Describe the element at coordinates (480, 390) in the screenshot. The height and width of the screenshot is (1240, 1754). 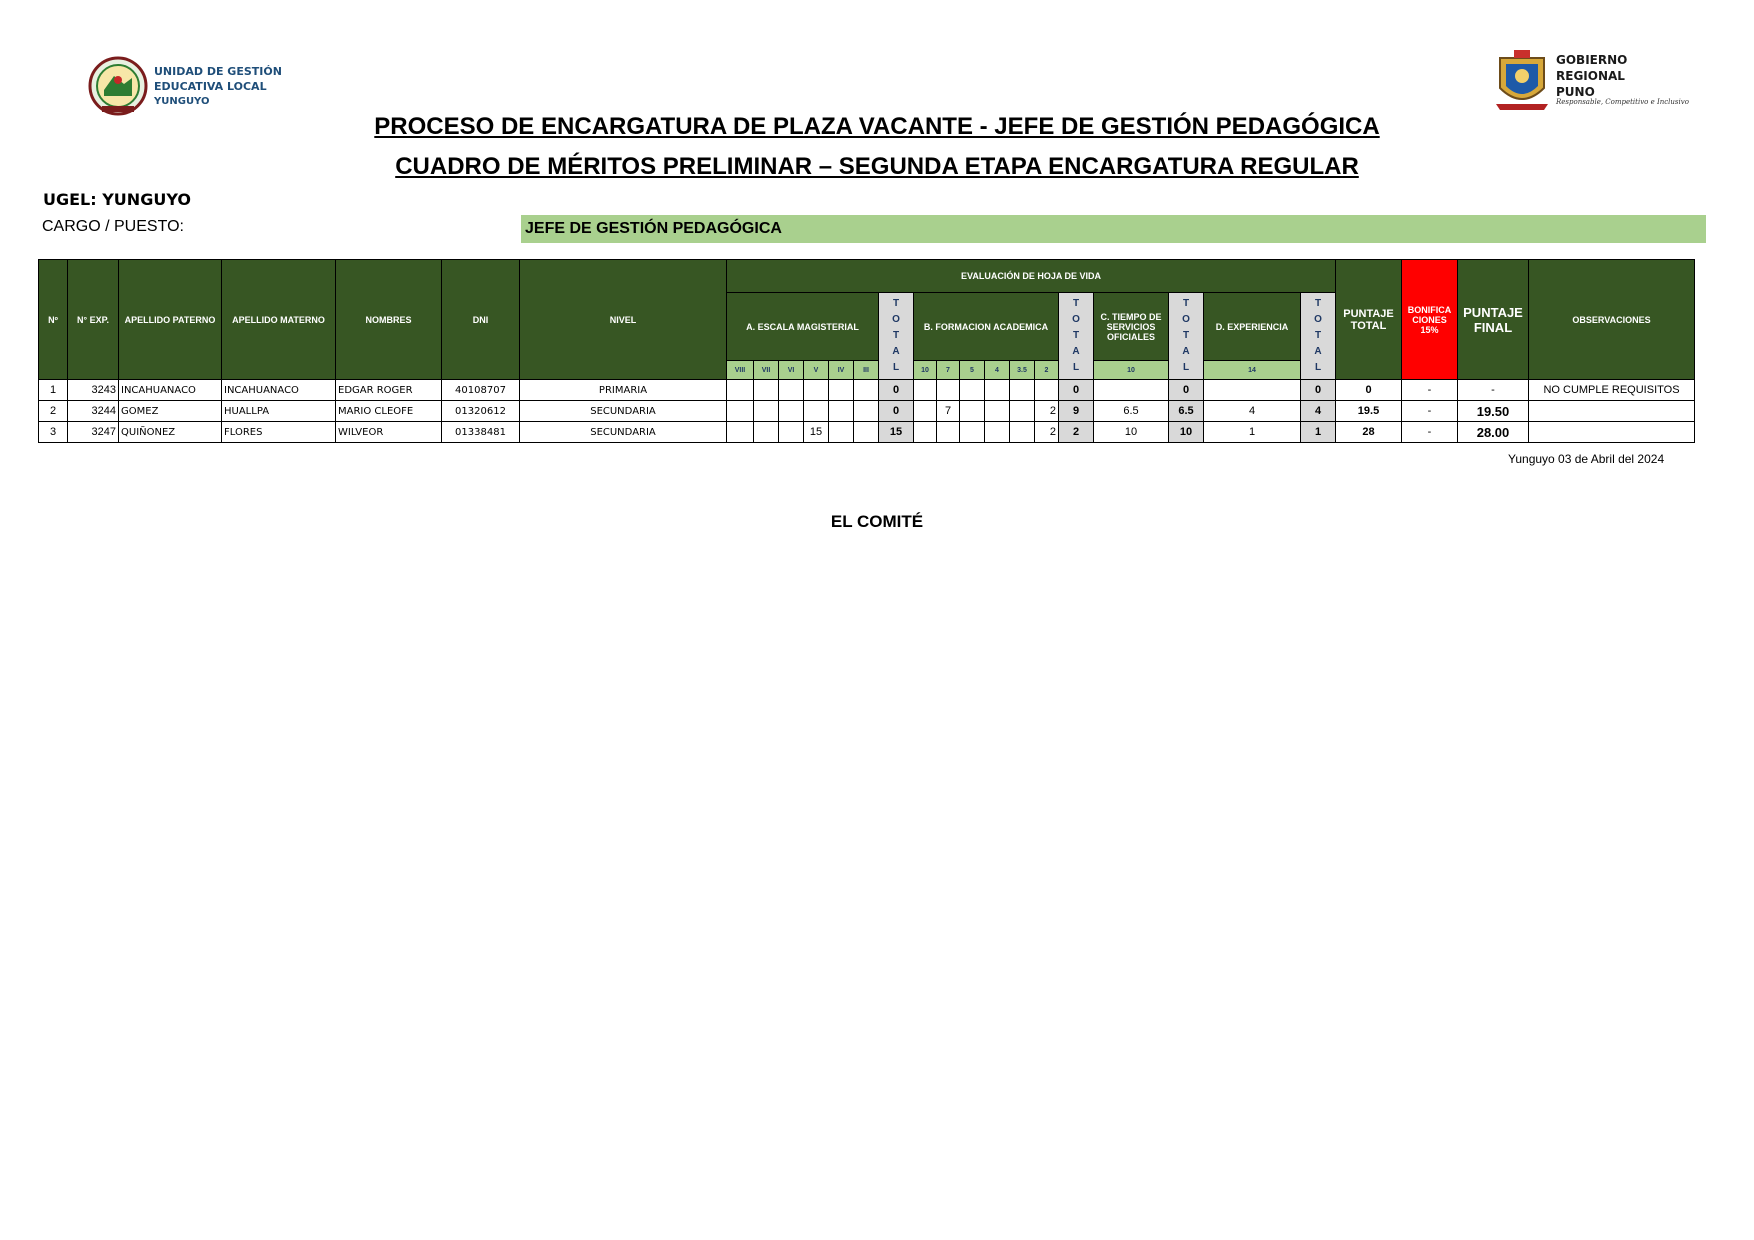
I see `cell-dni: 40108707` at that location.